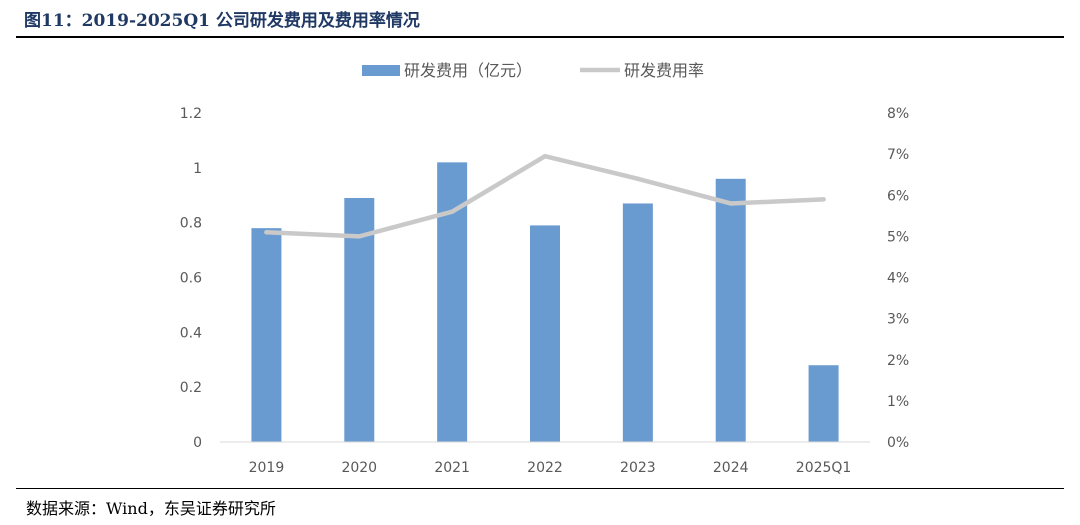 The image size is (1080, 525). What do you see at coordinates (191, 224) in the screenshot?
I see `left-axis-tick-label: 0.8` at bounding box center [191, 224].